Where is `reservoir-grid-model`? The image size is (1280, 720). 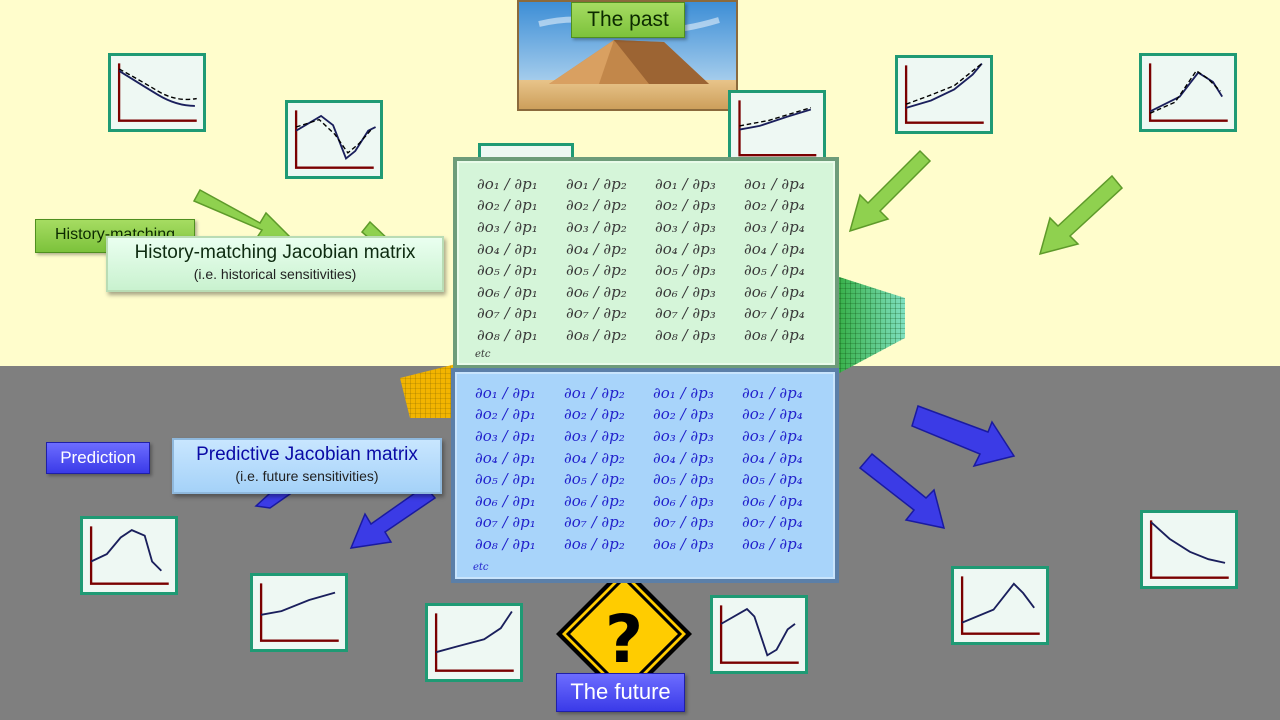
reservoir-grid-model is located at coordinates (652, 346).